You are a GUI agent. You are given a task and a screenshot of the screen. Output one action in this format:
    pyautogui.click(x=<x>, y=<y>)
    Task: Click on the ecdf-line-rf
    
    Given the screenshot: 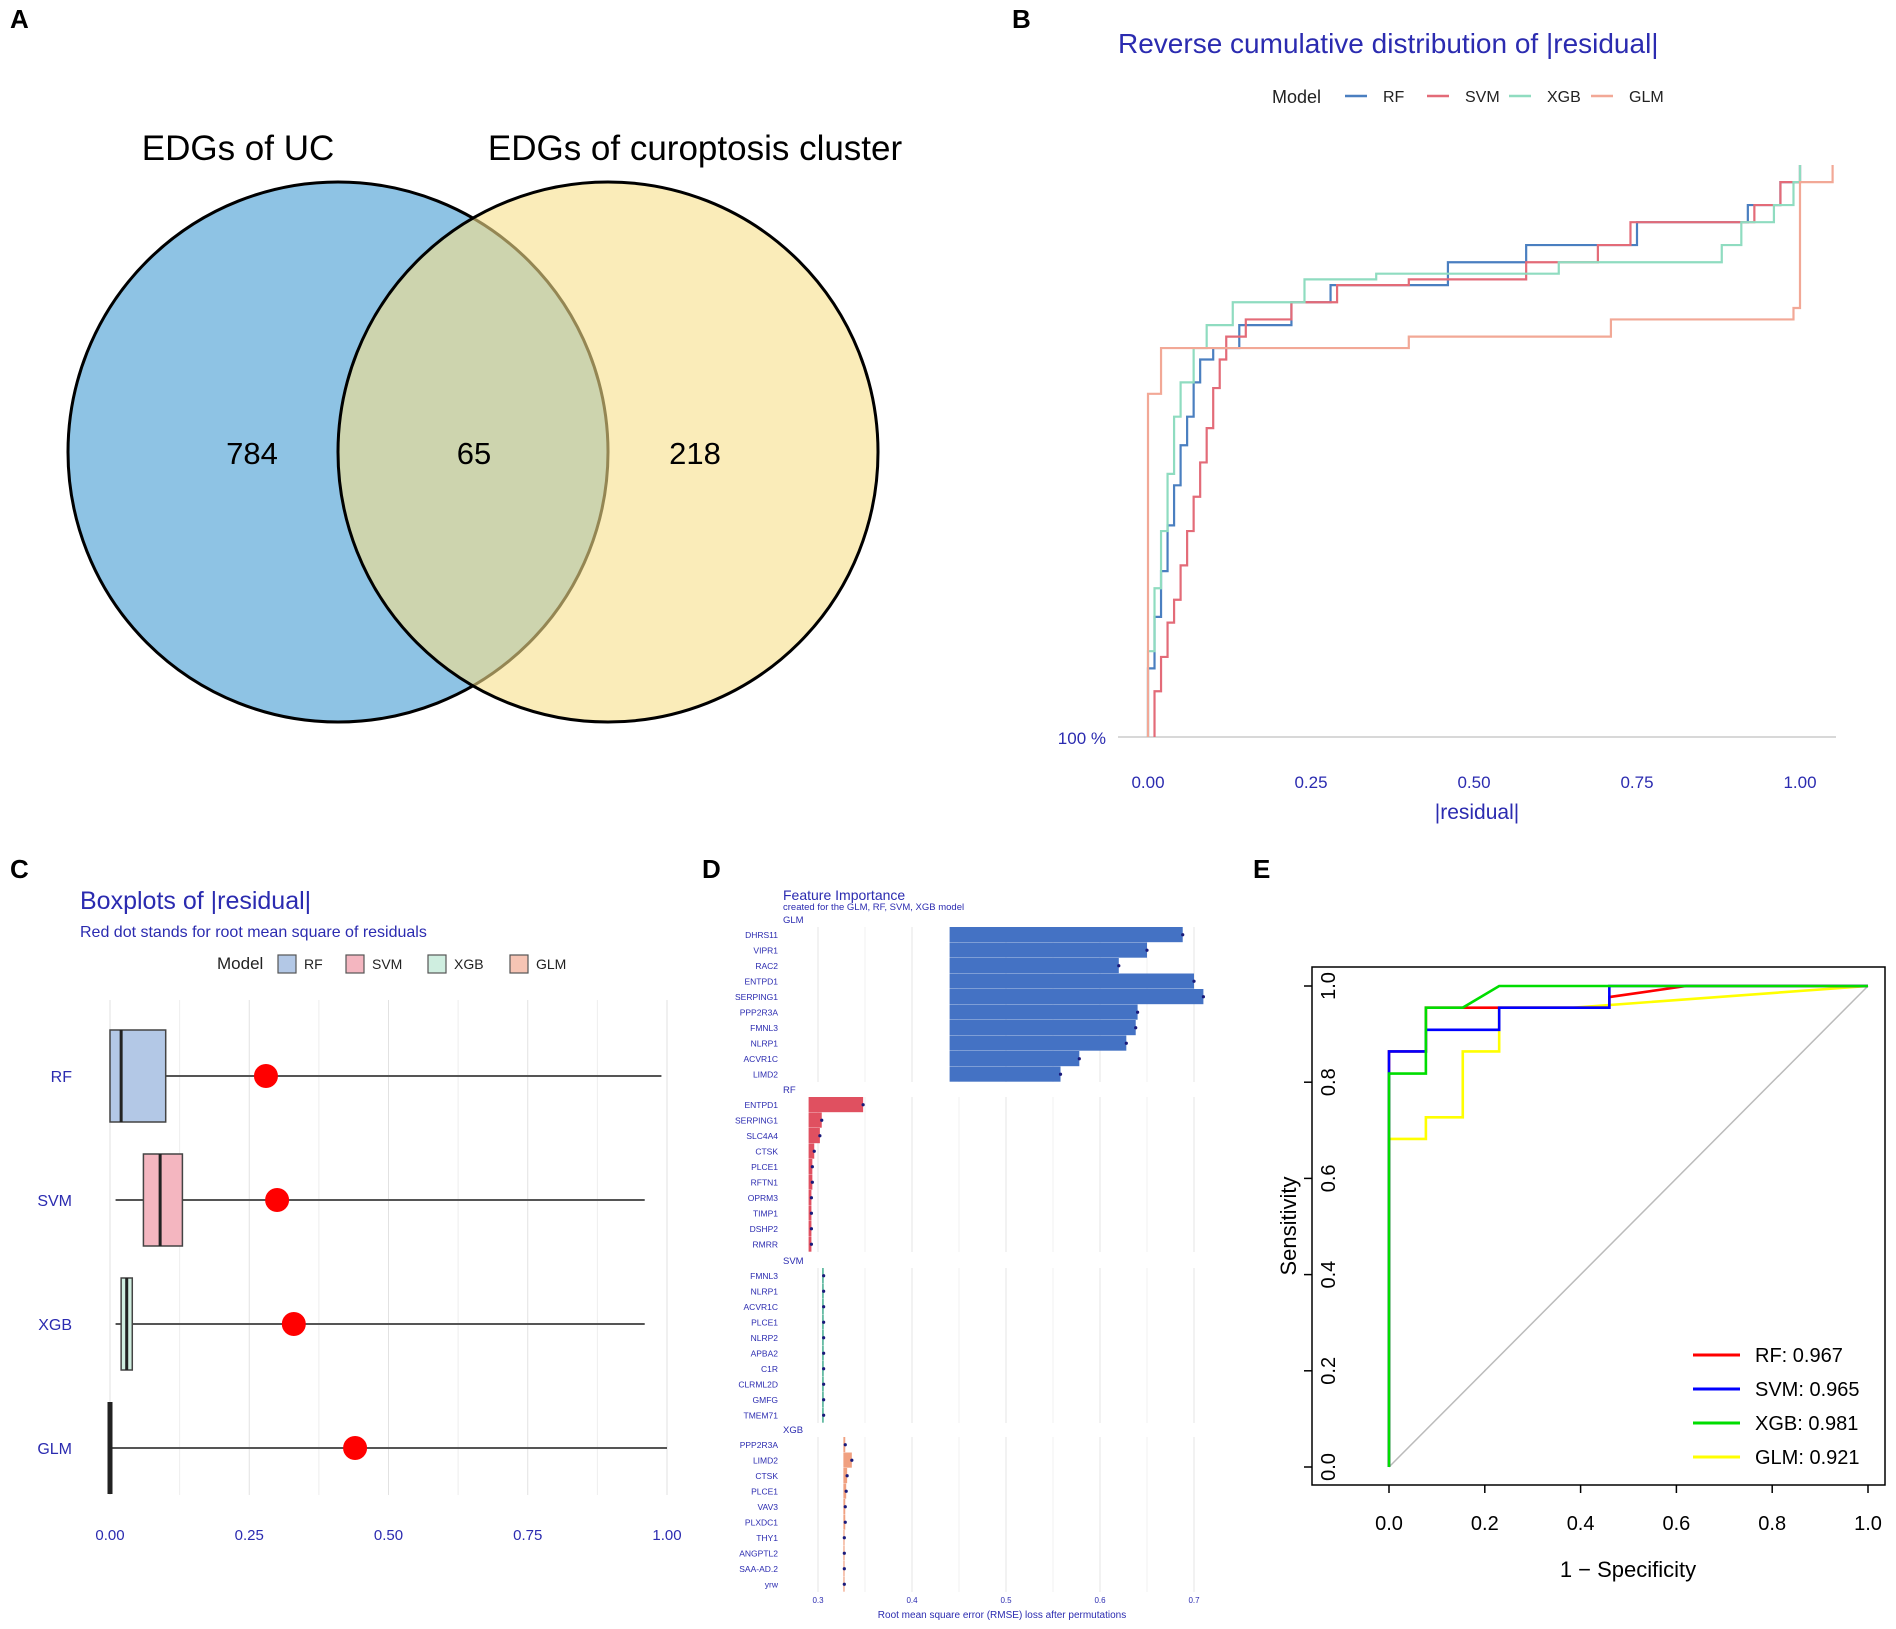 What is the action you would take?
    pyautogui.click(x=1474, y=451)
    